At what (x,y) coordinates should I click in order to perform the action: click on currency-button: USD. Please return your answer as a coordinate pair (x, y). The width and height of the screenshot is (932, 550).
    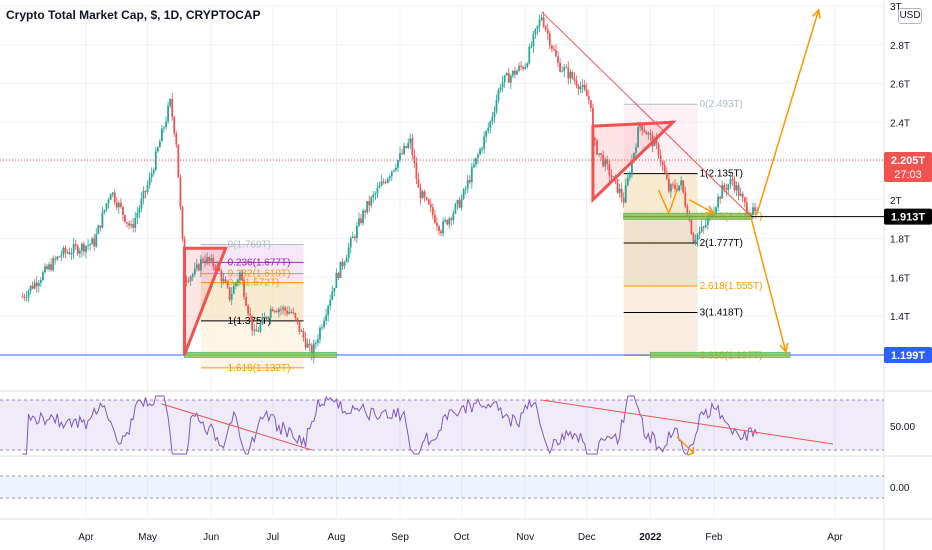
    Looking at the image, I should click on (910, 16).